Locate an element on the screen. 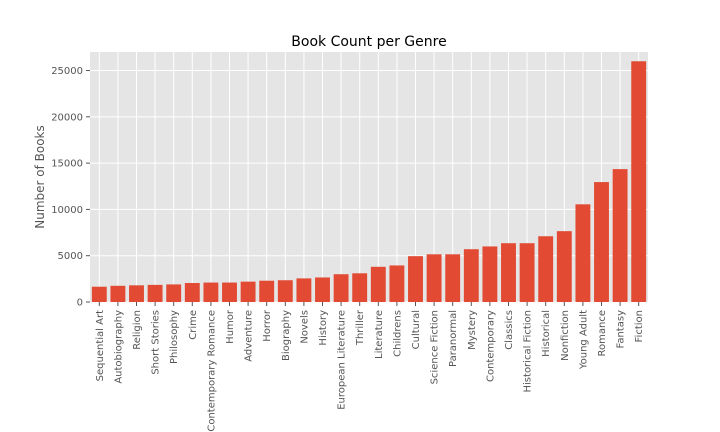 This screenshot has width=720, height=432. x-tick-label: Young Adult is located at coordinates (583, 340).